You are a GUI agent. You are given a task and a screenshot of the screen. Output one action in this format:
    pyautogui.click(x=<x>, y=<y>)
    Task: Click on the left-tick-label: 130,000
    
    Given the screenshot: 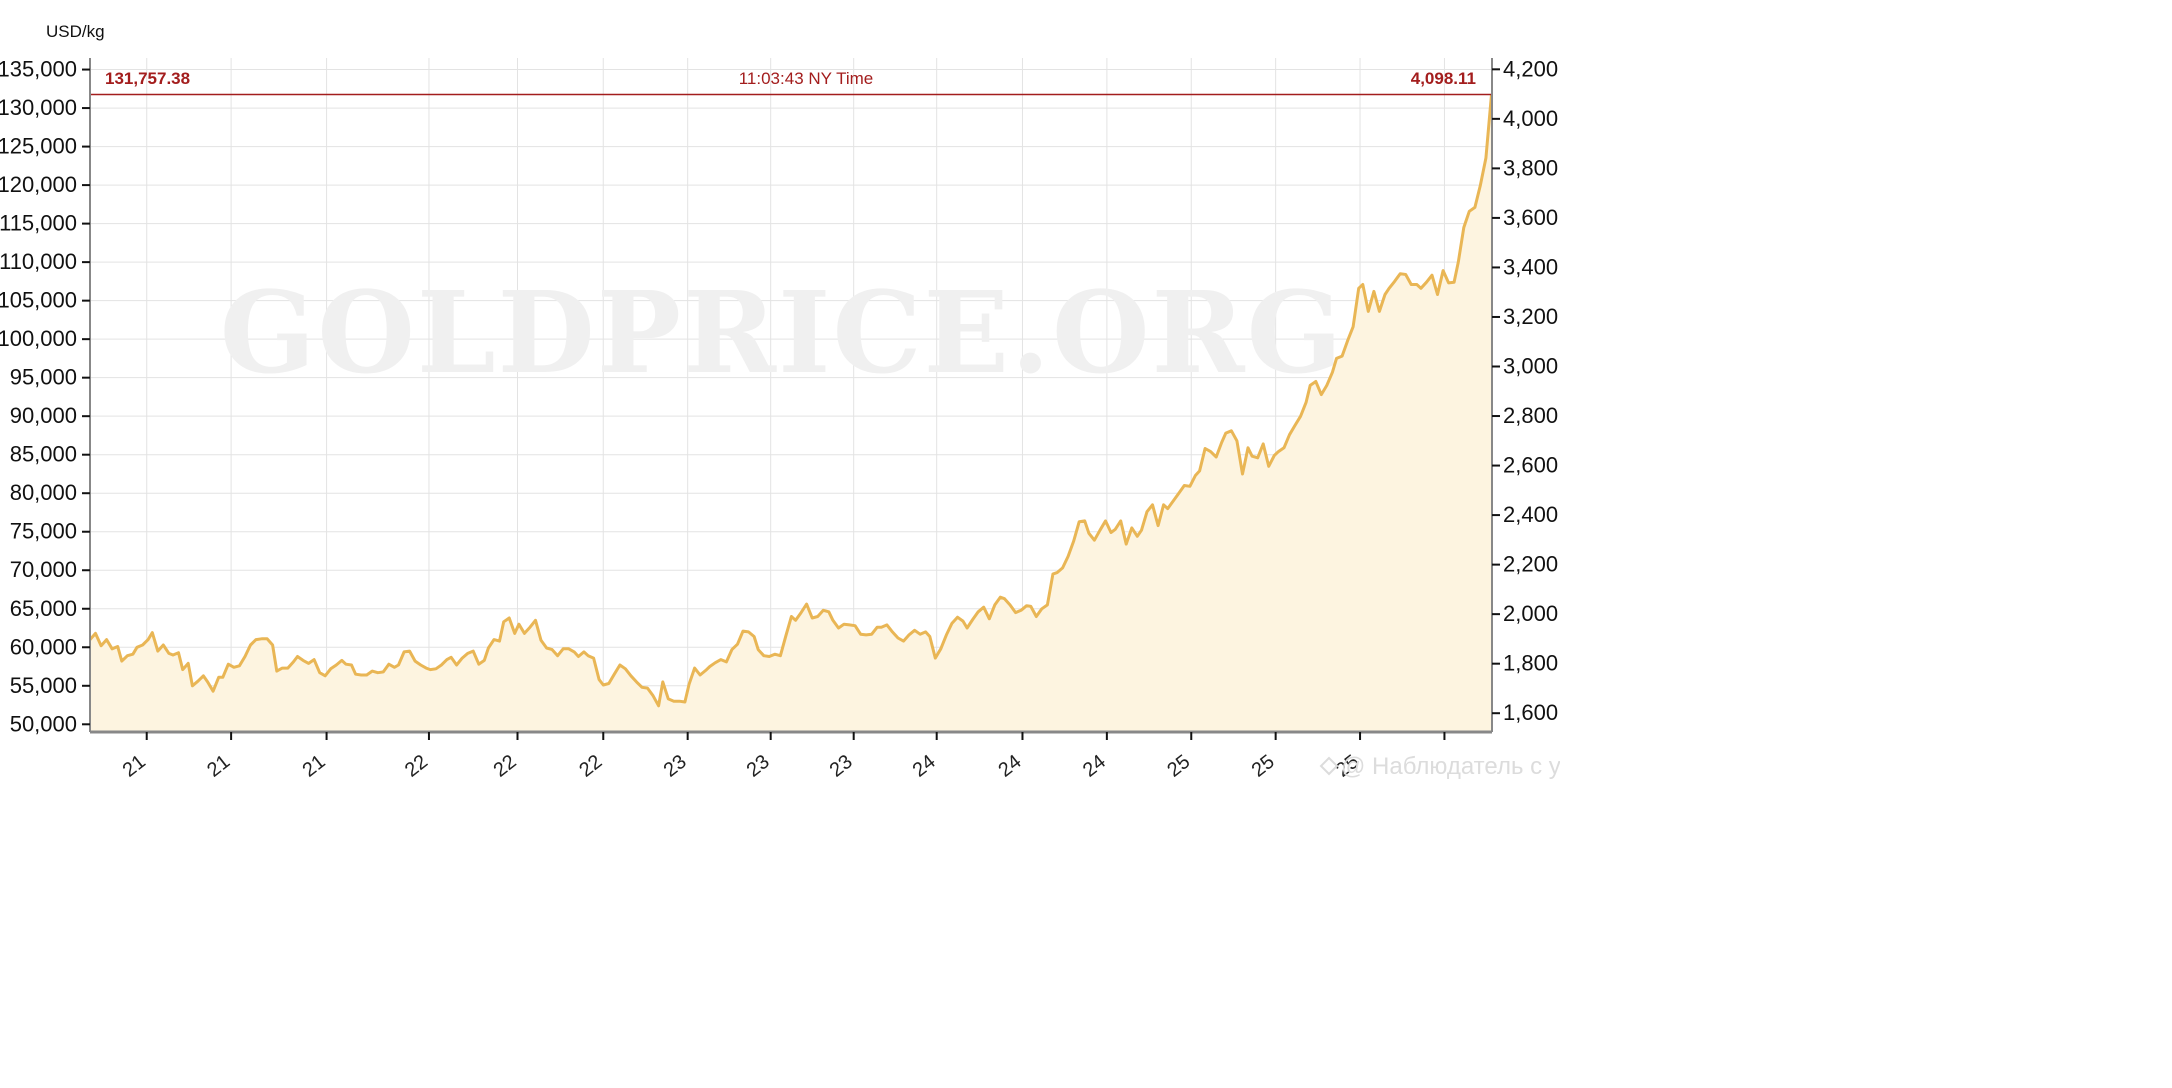 What is the action you would take?
    pyautogui.click(x=38, y=107)
    